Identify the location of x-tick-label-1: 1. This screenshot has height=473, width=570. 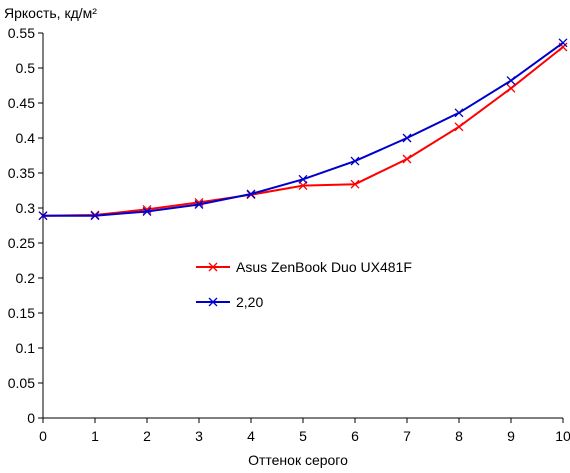
(95, 436).